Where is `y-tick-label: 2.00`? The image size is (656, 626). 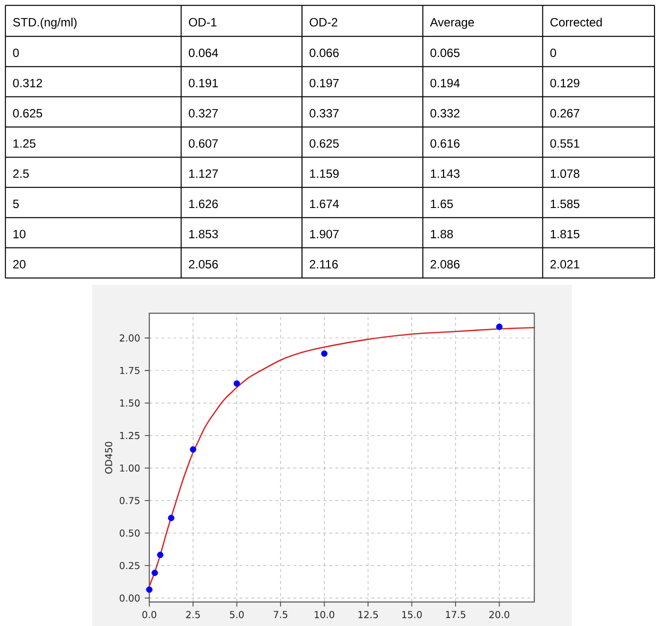
y-tick-label: 2.00 is located at coordinates (130, 338).